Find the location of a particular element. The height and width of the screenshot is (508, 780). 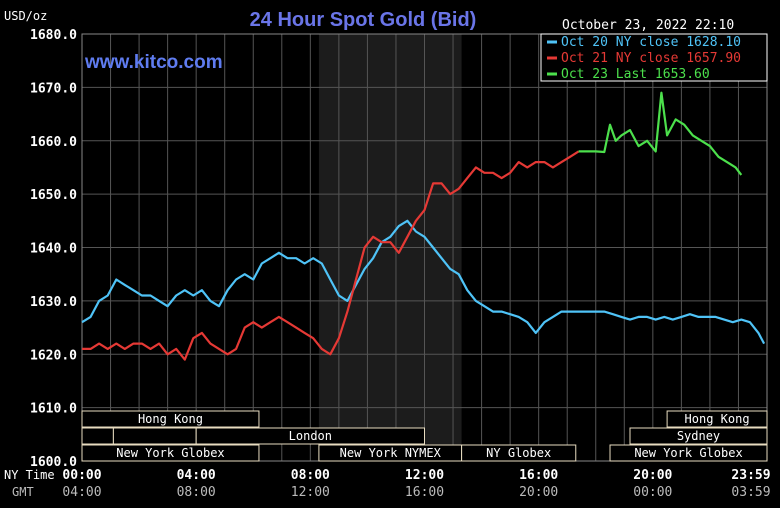

y-tick-label: 1620.0 is located at coordinates (53, 355).